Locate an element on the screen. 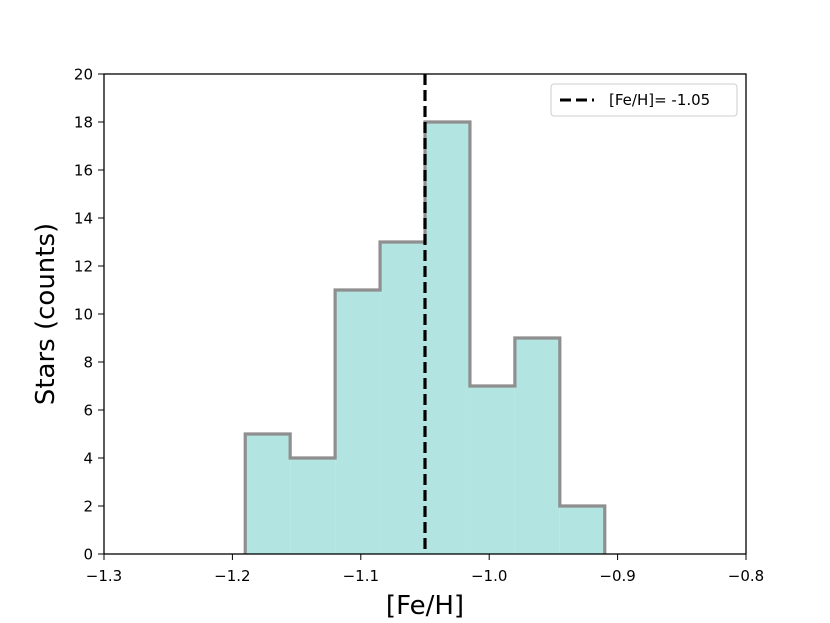  y-tick-label: 20 is located at coordinates (83, 75).